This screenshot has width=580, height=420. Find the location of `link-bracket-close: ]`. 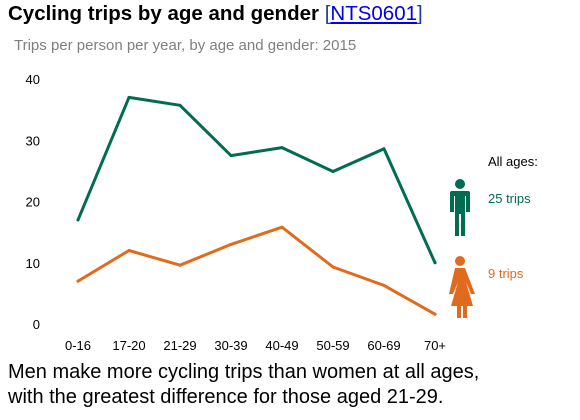

link-bracket-close: ] is located at coordinates (420, 13).